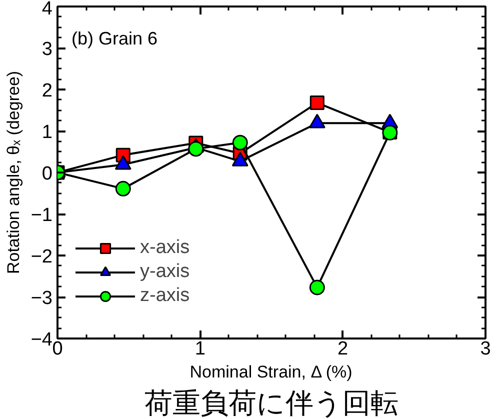  What do you see at coordinates (47, 174) in the screenshot?
I see `y-tick-label: 0` at bounding box center [47, 174].